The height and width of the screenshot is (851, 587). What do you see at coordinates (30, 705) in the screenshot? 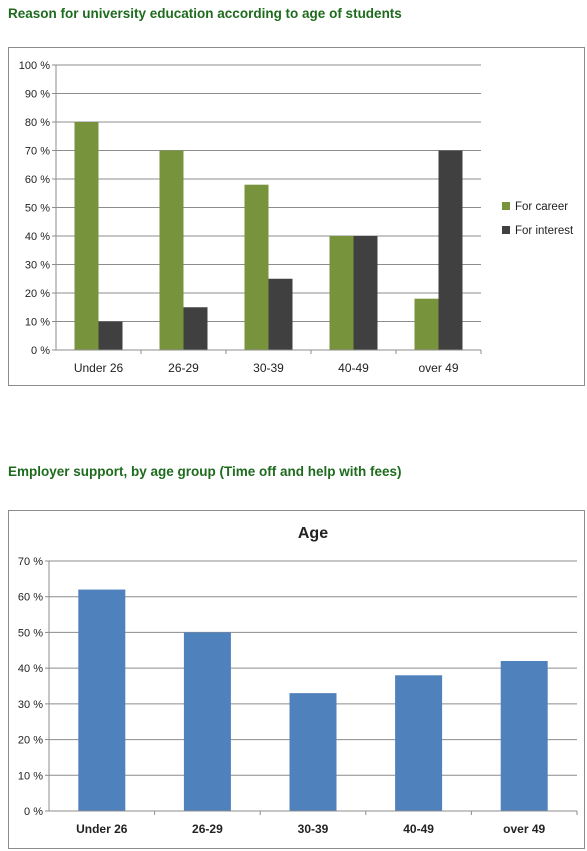
I see `chart2-y-tick-label: 30 %` at bounding box center [30, 705].